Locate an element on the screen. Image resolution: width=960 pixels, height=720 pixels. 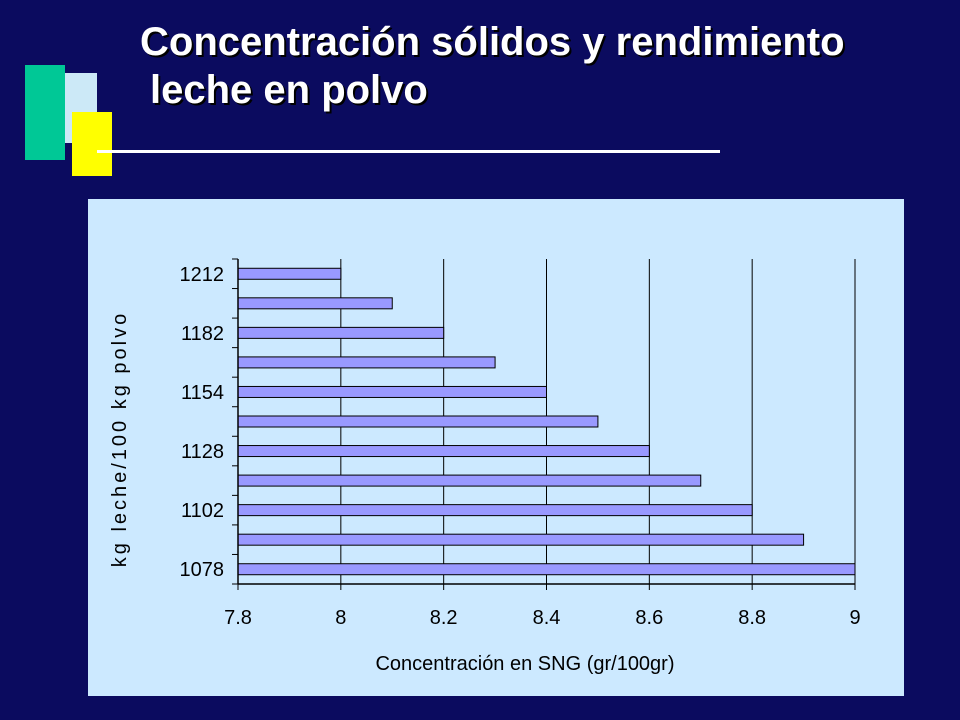
x-tick-label: 8.2 is located at coordinates (444, 618).